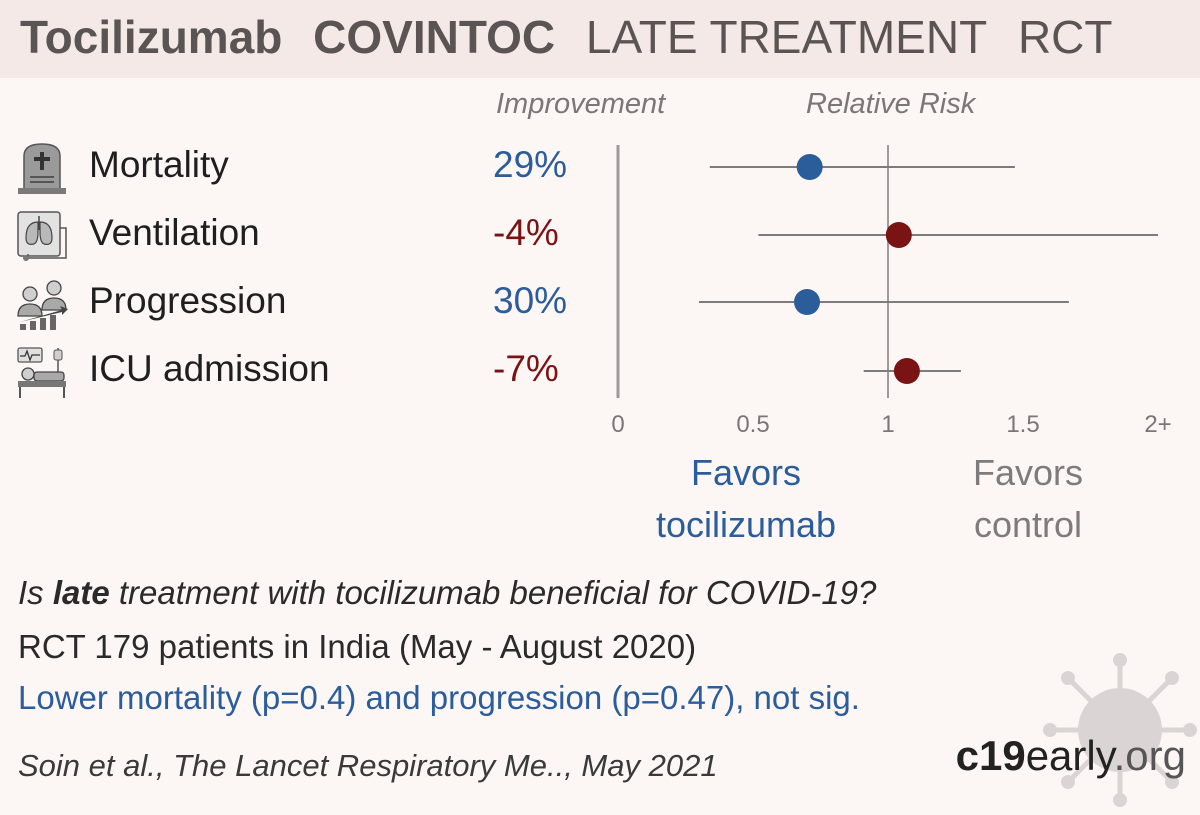 The height and width of the screenshot is (815, 1200). I want to click on improvement-value: -4%, so click(526, 232).